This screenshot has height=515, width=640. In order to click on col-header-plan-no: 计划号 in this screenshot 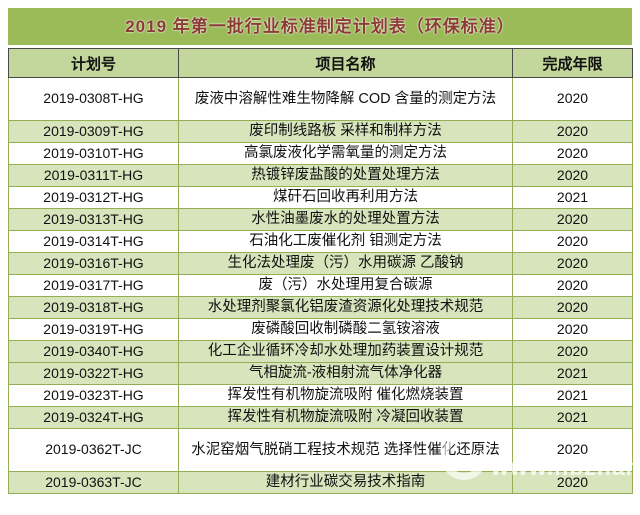, I will do `click(93, 63)`.